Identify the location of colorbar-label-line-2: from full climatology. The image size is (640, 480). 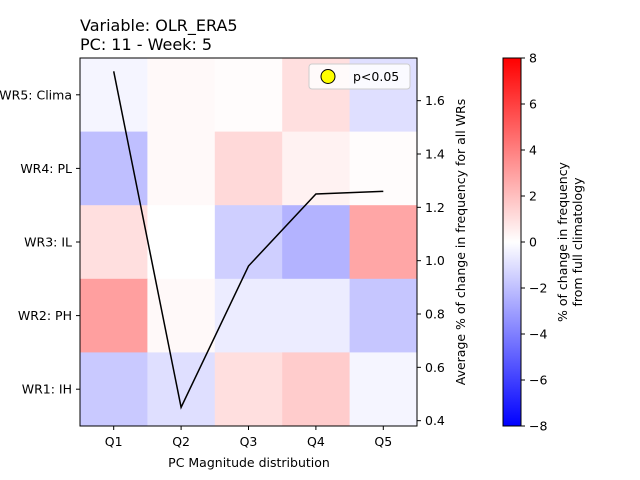
(577, 242).